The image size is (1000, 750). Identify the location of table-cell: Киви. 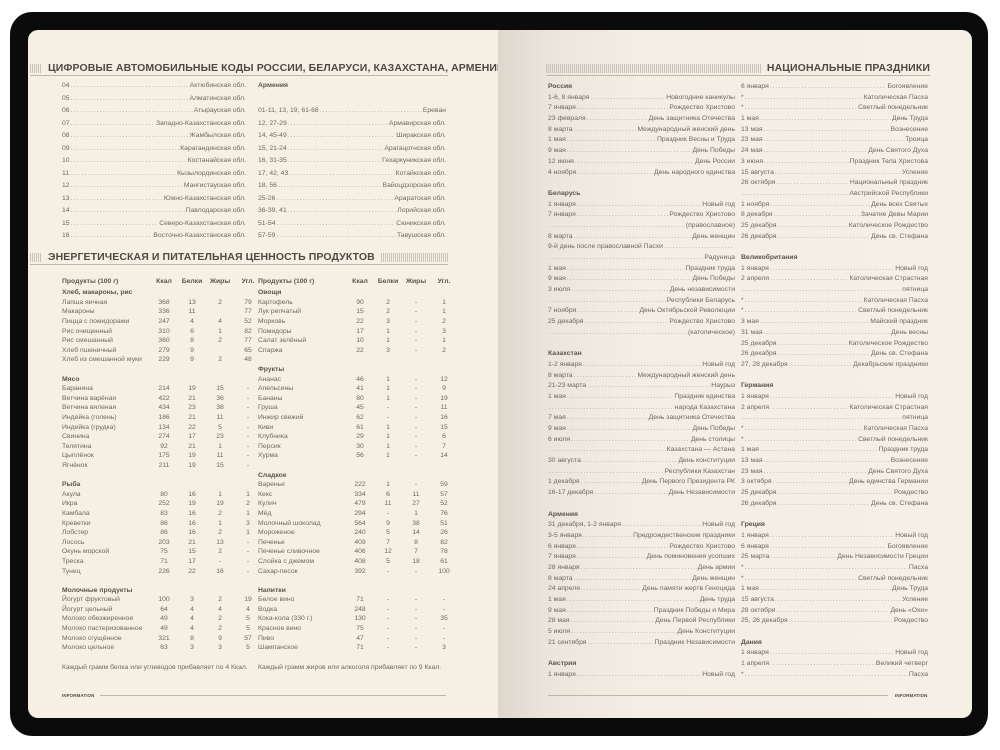
(266, 427).